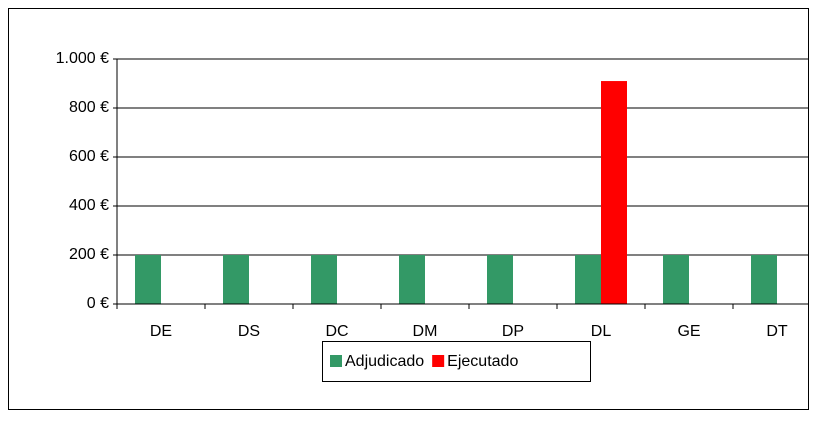  What do you see at coordinates (336, 331) in the screenshot?
I see `x-tick-label: DC` at bounding box center [336, 331].